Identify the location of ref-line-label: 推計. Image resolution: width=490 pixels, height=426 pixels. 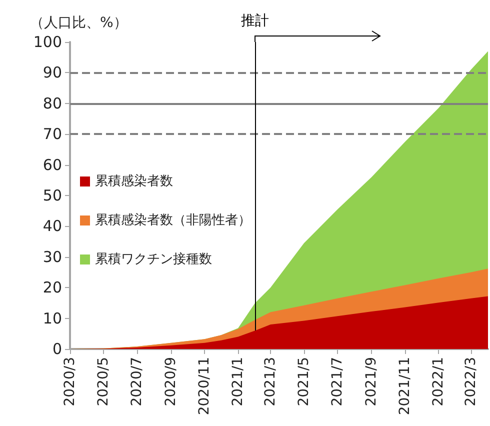
(255, 21).